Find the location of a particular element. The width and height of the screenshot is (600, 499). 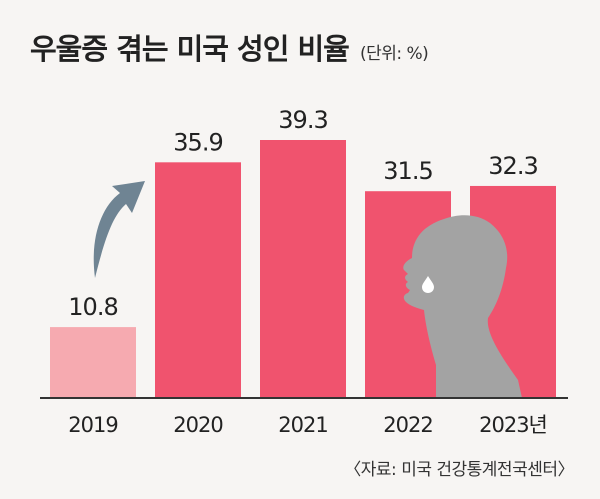

value-label-2023년: 32.3 is located at coordinates (512, 166).